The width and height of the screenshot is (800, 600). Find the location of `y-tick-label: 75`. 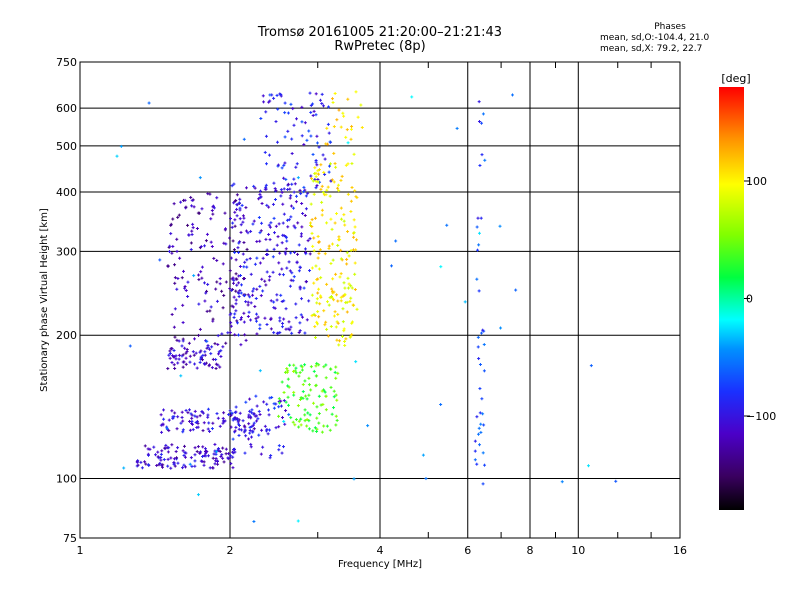

y-tick-label: 75 is located at coordinates (70, 538).